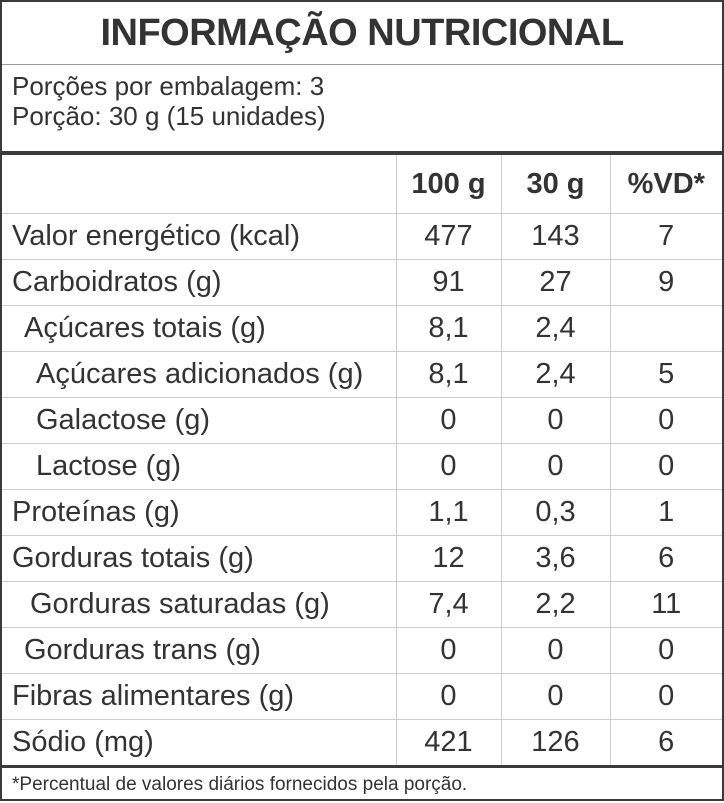 Image resolution: width=724 pixels, height=803 pixels. I want to click on table-row: Gorduras totais (g) 12 3,6 6, so click(362, 558).